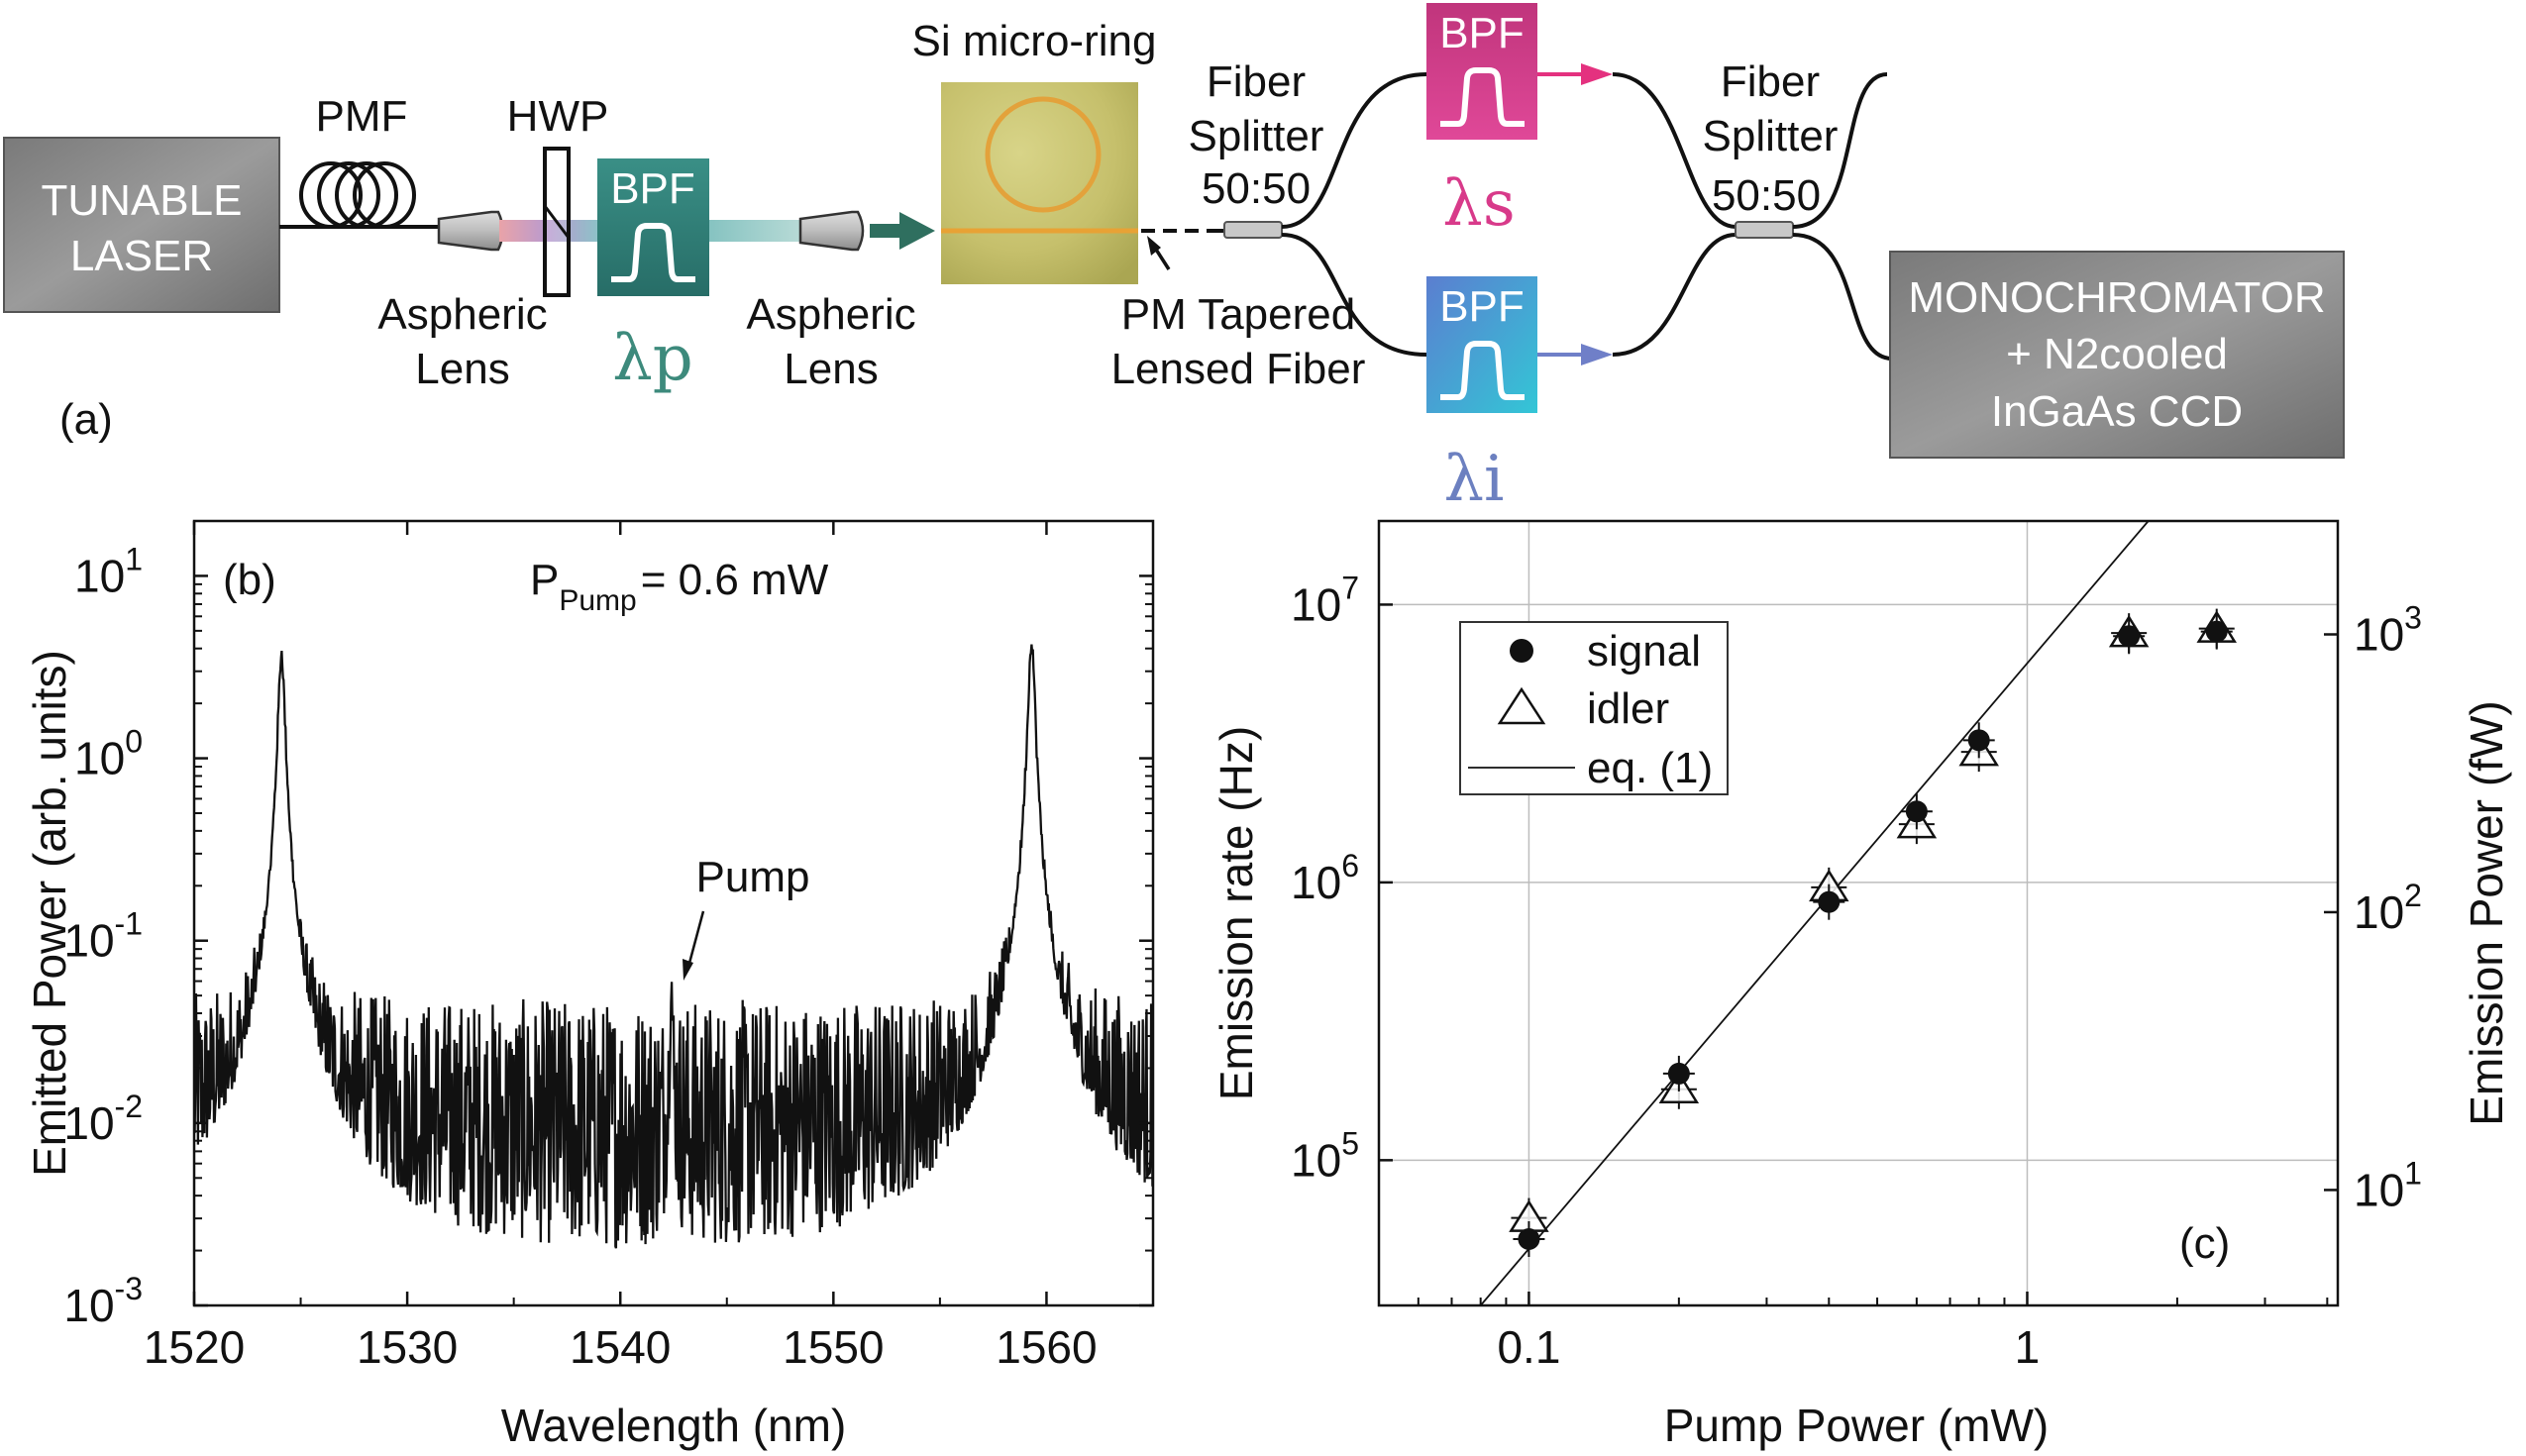 Image resolution: width=2526 pixels, height=1456 pixels. I want to click on x-axis-label: Pump Power (mW), so click(1856, 1425).